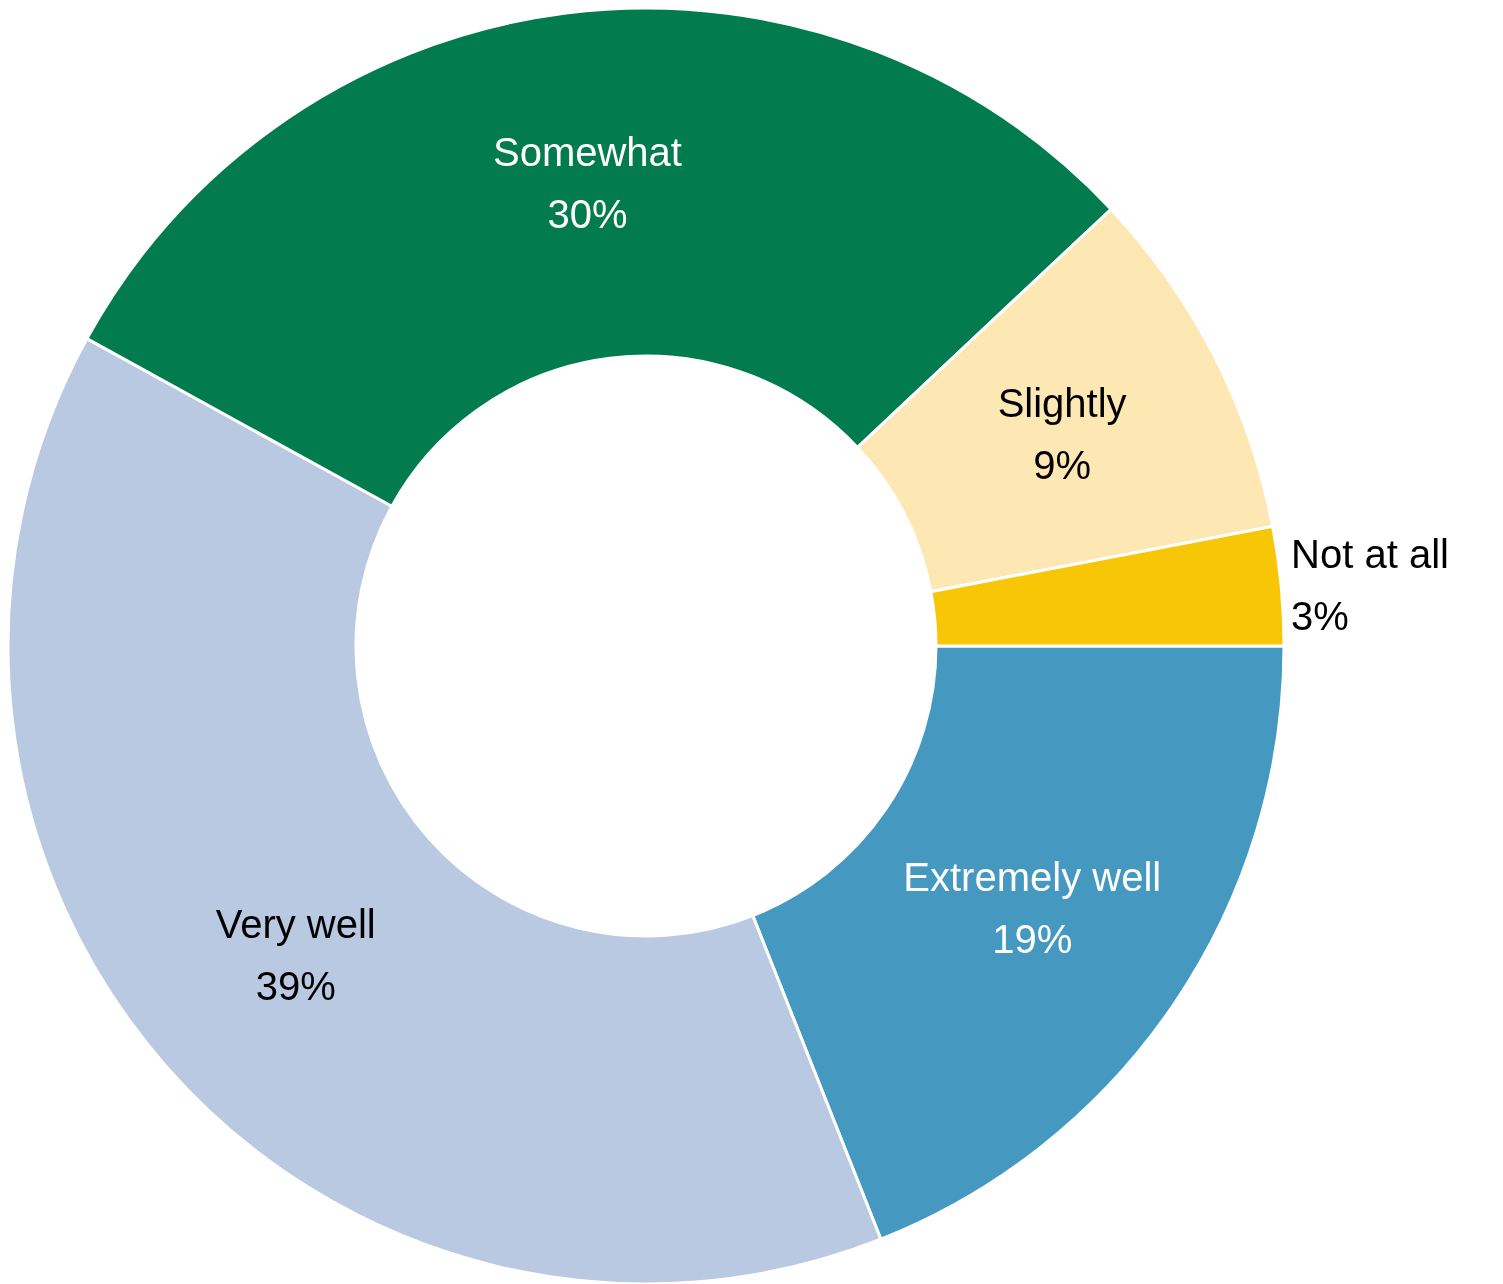 This screenshot has width=1503, height=1284. Describe the element at coordinates (1320, 616) in the screenshot. I see `data-label: 3%` at that location.